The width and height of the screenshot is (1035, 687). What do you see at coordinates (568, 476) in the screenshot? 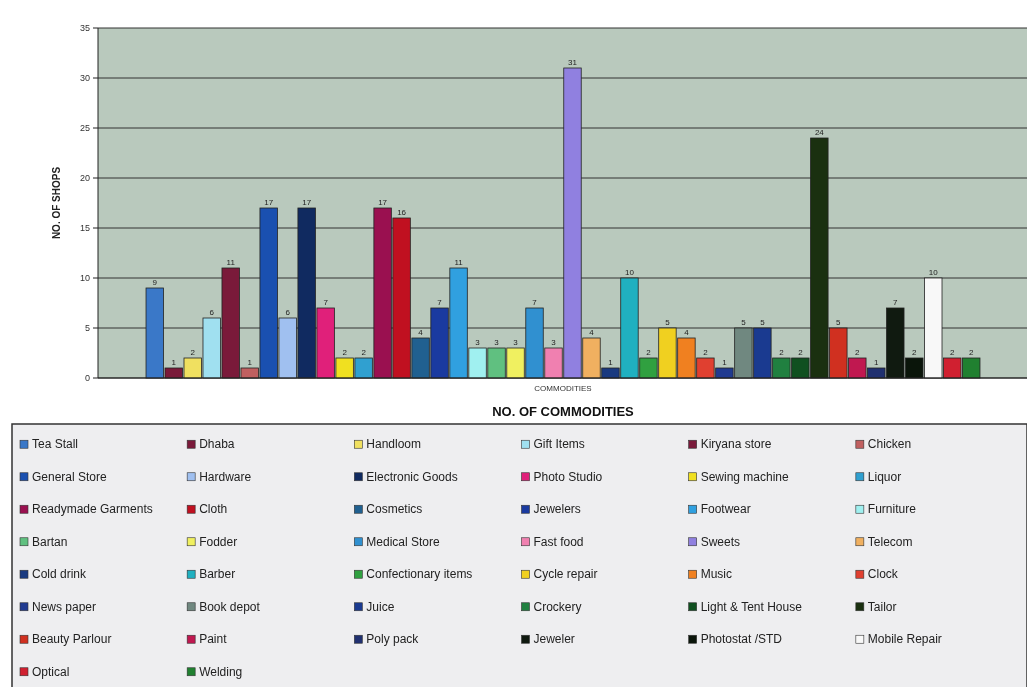
I see `legend-label: Photo Studio` at bounding box center [568, 476].